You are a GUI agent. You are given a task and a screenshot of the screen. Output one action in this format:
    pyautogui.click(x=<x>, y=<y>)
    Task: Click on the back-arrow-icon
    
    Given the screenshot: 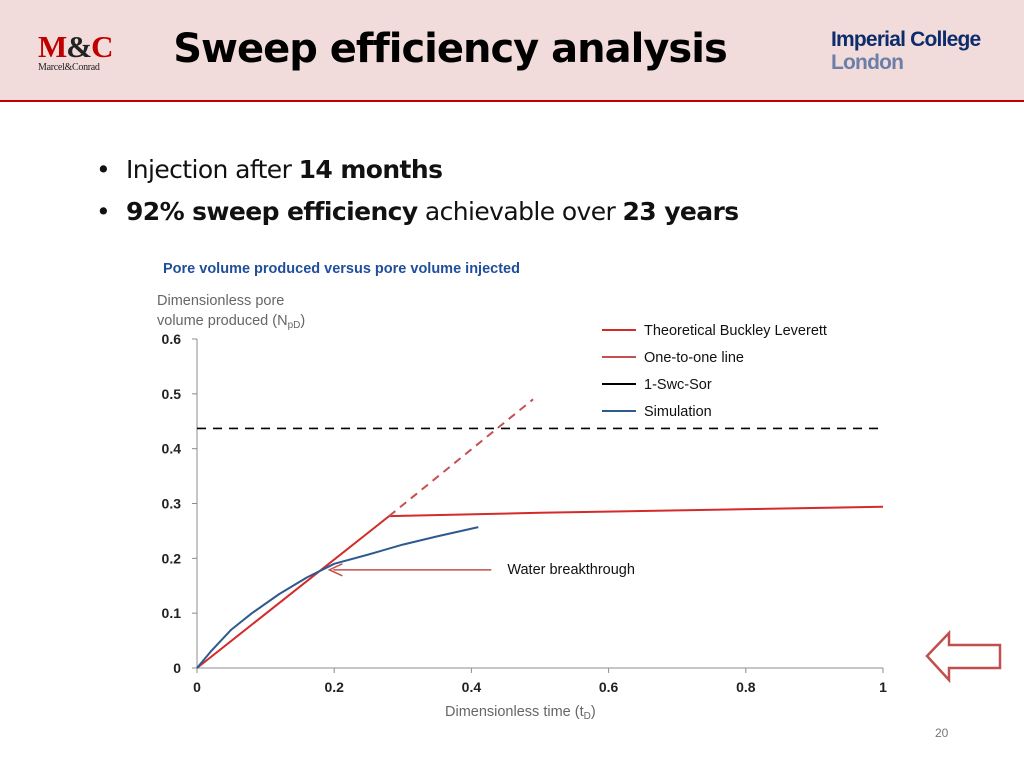 What is the action you would take?
    pyautogui.click(x=964, y=658)
    